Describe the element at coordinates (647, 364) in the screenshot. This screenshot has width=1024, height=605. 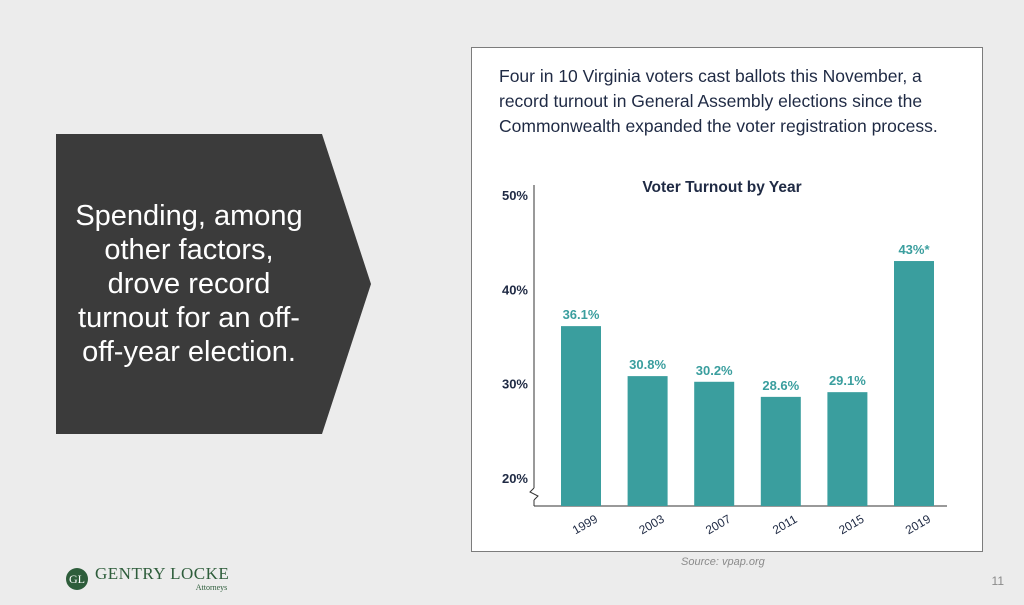
I see `data-label: 30.8%` at that location.